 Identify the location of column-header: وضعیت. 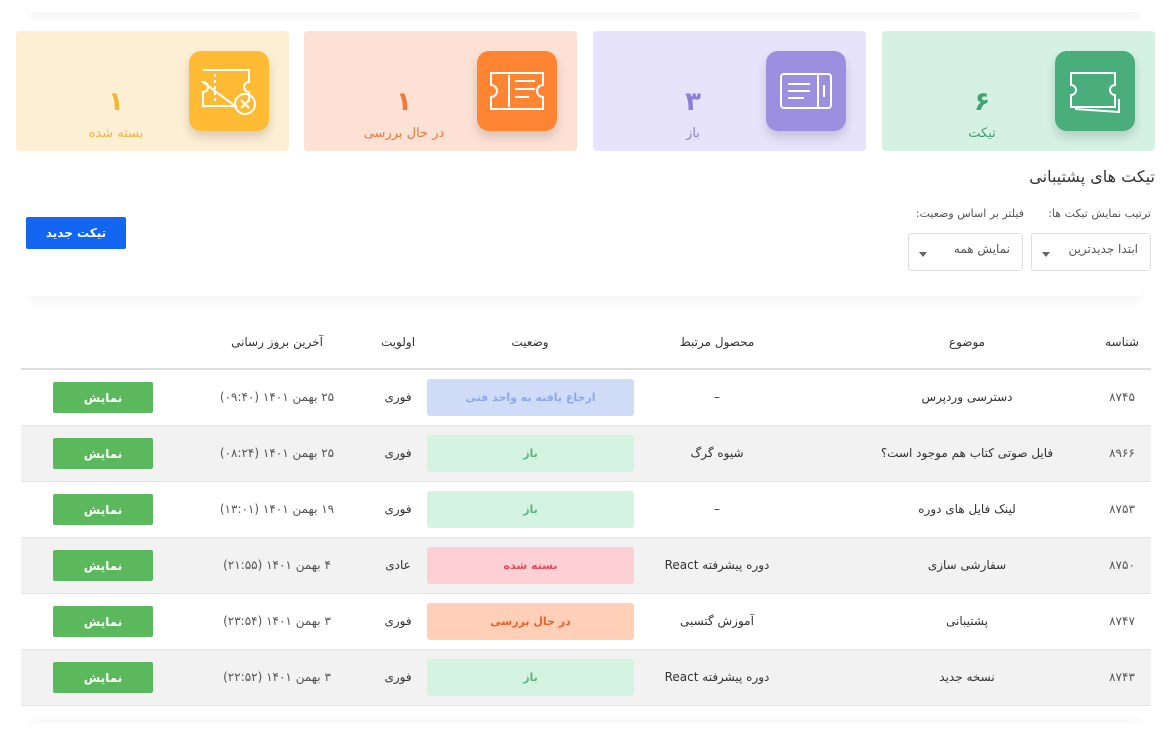
(530, 342).